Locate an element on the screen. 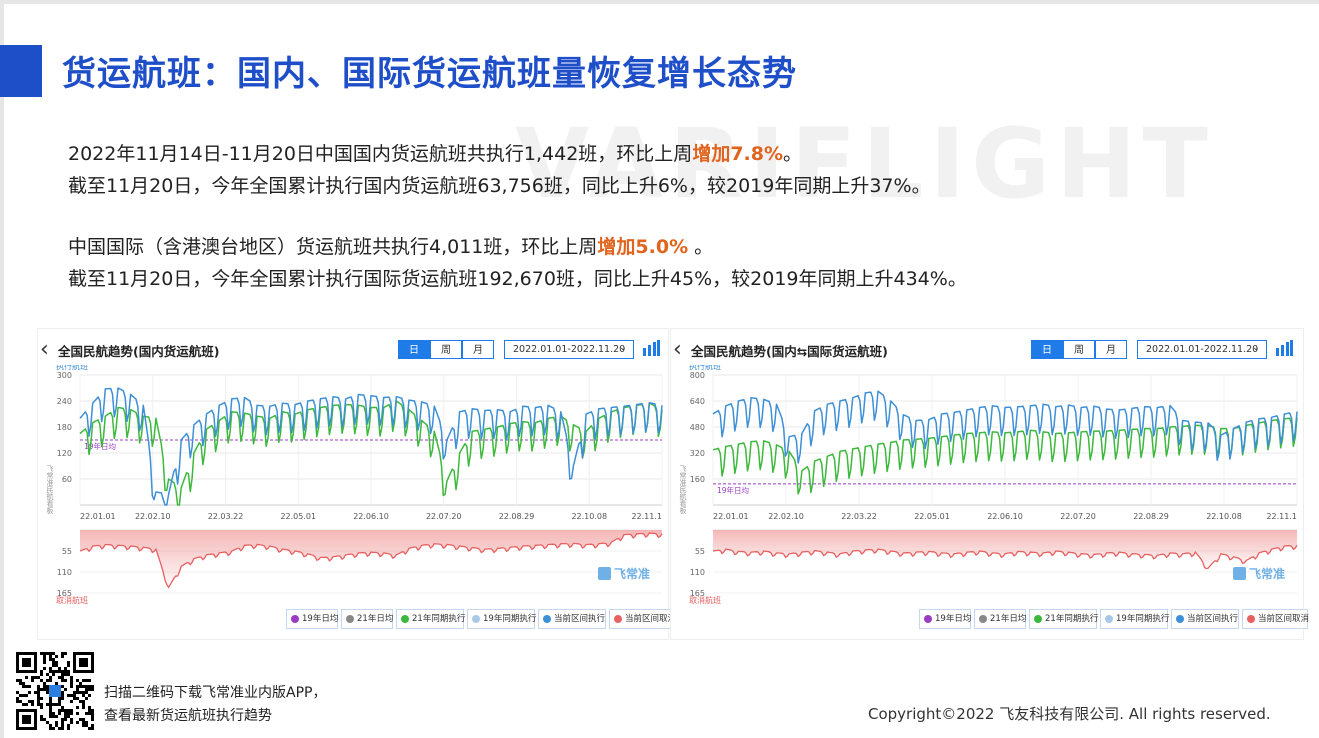 This screenshot has width=1319, height=738. x-tick-label: 22.11.1 is located at coordinates (646, 516).